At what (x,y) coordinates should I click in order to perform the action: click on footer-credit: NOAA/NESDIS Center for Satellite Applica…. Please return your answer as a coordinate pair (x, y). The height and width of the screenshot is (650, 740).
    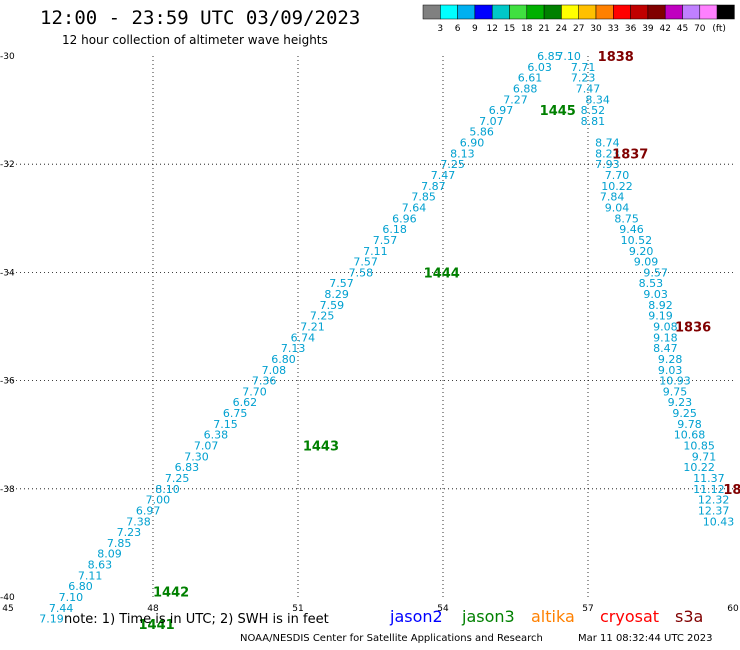
    Looking at the image, I should click on (391, 638).